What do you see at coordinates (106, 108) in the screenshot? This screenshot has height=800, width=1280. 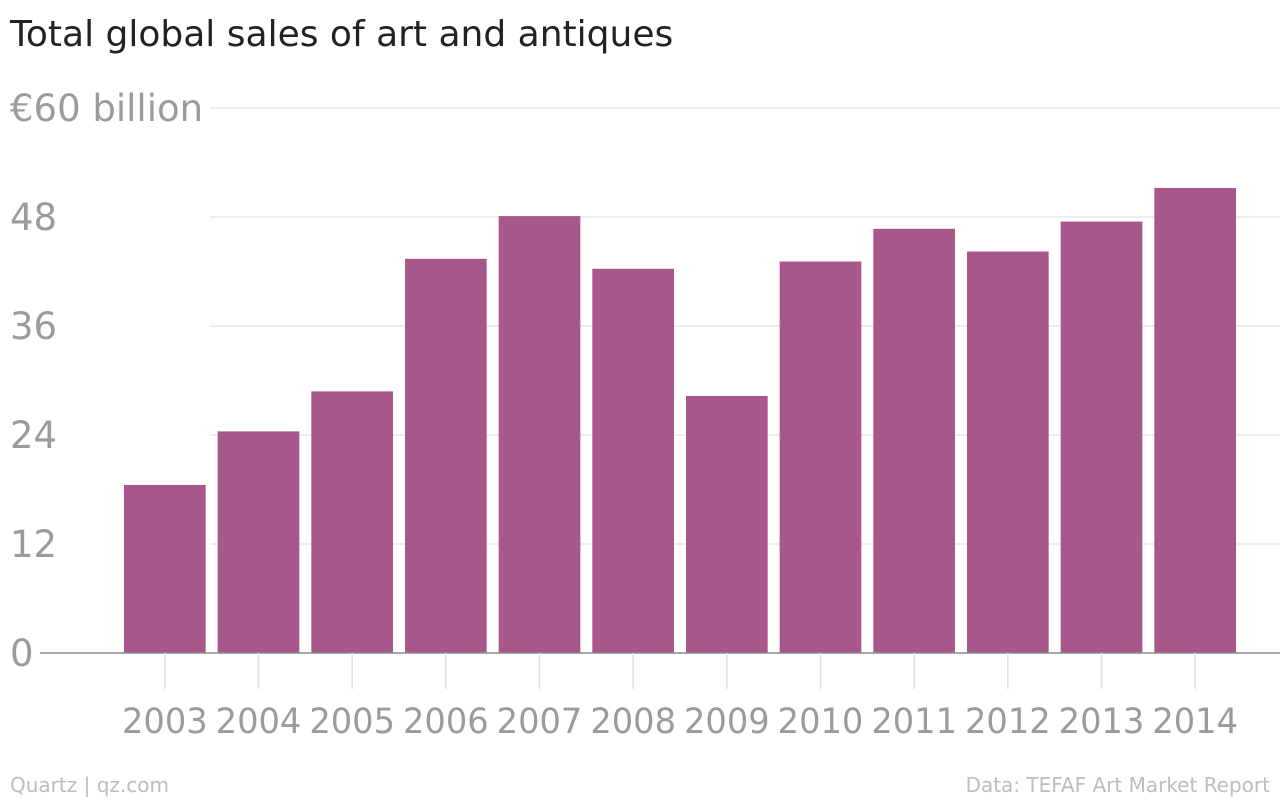 I see `y-tick-label: €60 billion` at bounding box center [106, 108].